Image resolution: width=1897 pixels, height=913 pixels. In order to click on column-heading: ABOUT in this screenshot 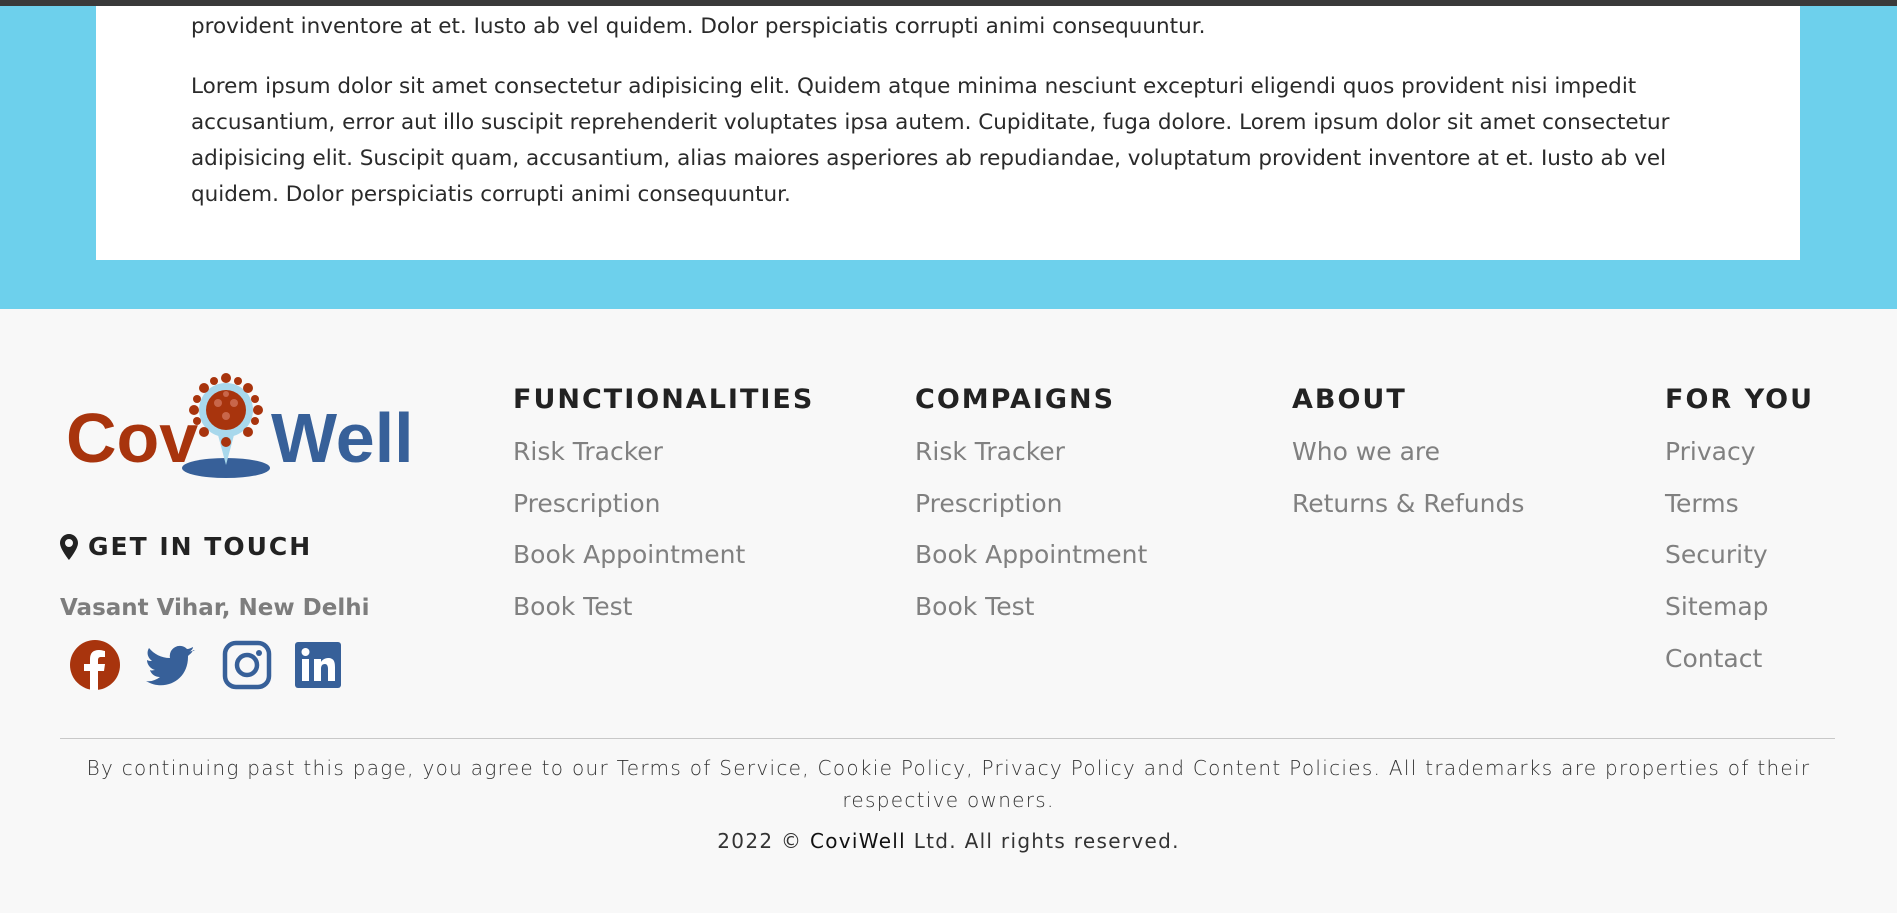, I will do `click(1349, 399)`.